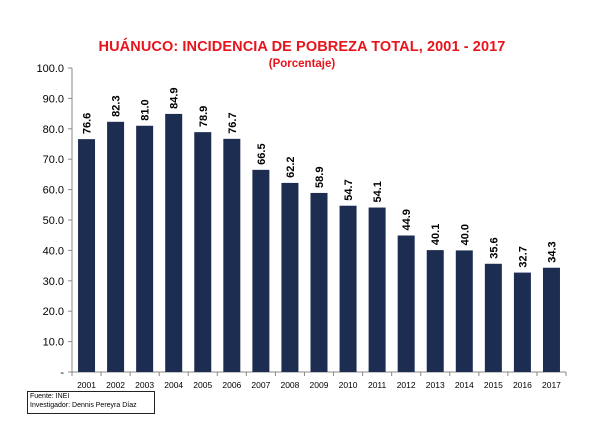 The image size is (604, 430). What do you see at coordinates (551, 319) in the screenshot?
I see `bar-2017` at bounding box center [551, 319].